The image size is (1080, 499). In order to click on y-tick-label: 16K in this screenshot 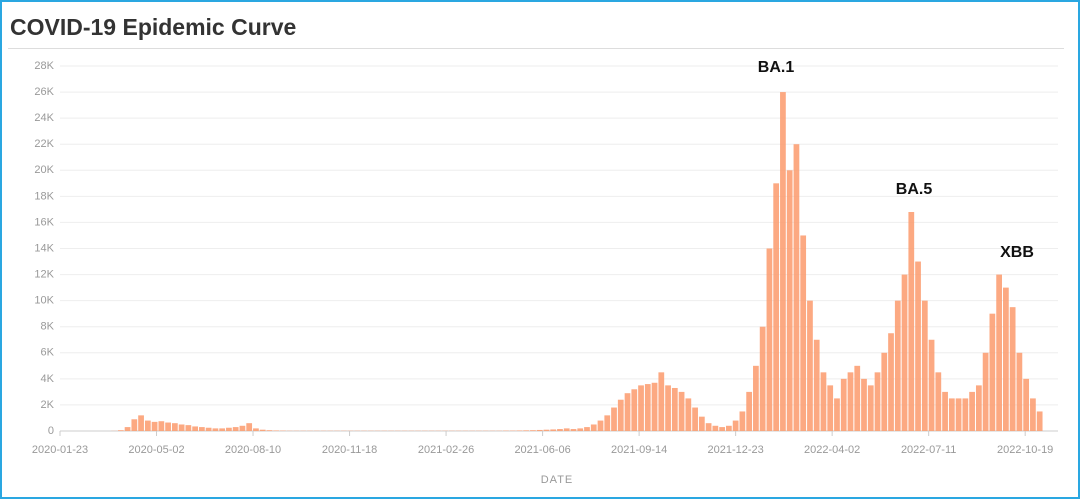, I will do `click(44, 222)`.